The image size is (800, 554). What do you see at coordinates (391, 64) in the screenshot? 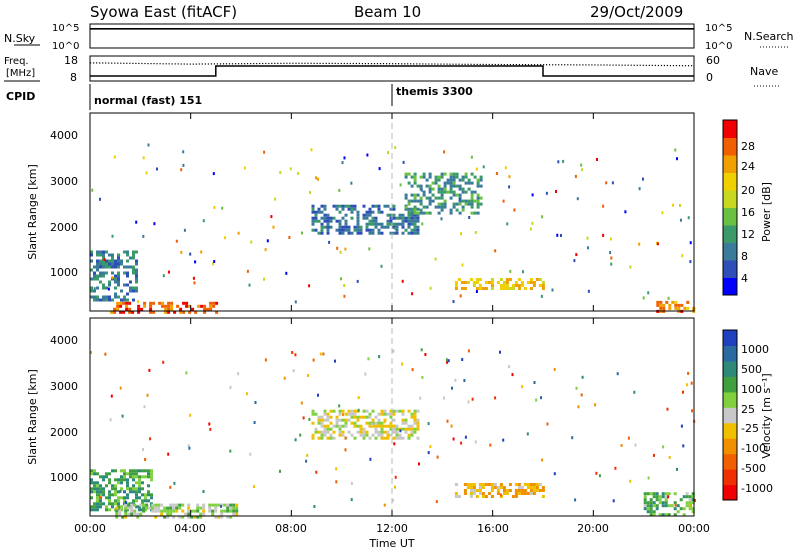
I see `nave-trace` at bounding box center [391, 64].